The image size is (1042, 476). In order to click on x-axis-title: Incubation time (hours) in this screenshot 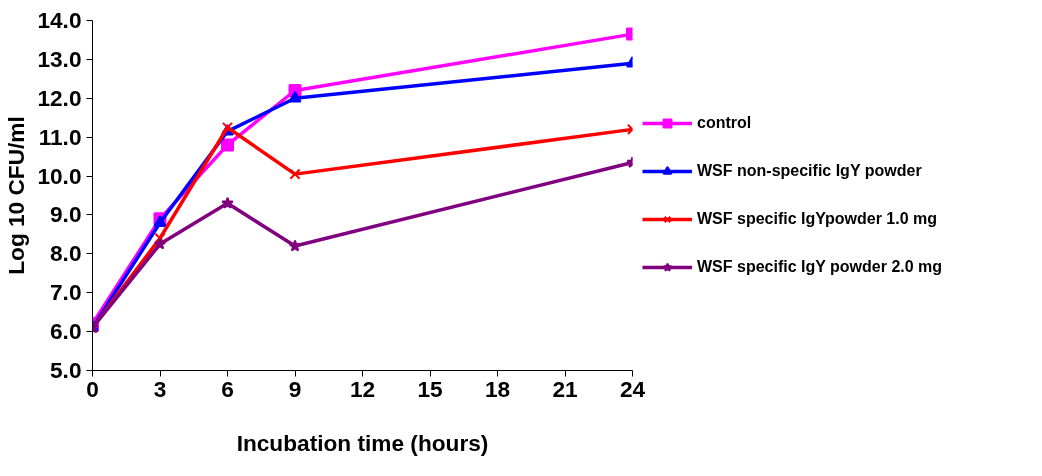, I will do `click(362, 442)`.